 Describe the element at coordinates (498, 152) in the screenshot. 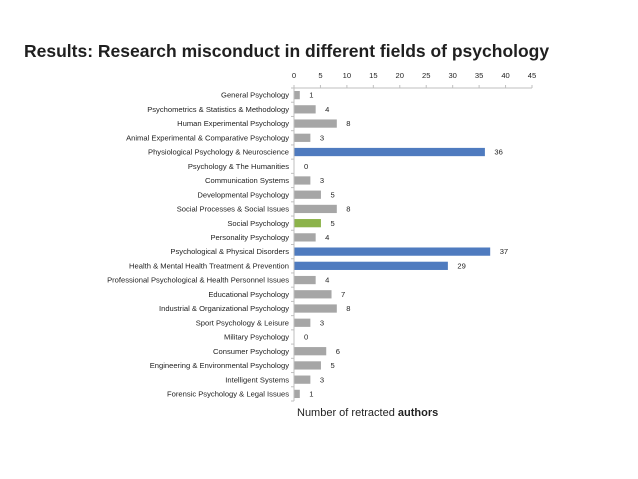

I see `data-label: 36` at that location.